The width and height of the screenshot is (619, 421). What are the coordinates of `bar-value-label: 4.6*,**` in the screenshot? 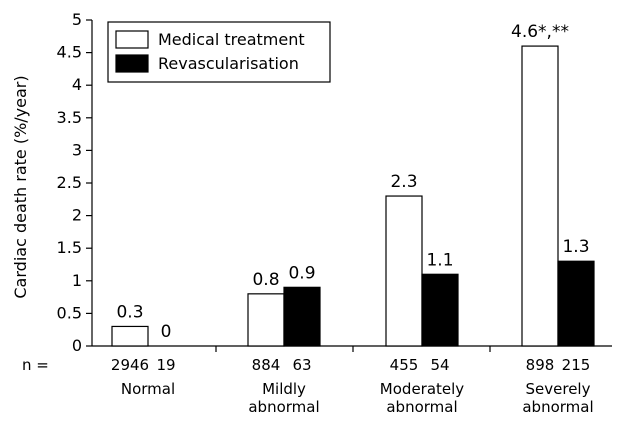 It's located at (540, 32).